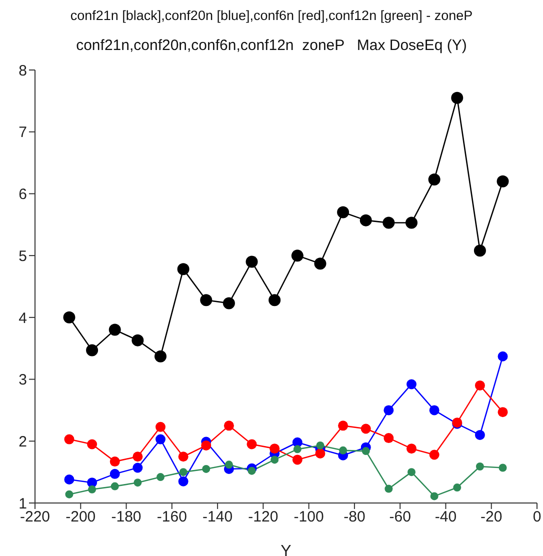  I want to click on y-tick-label: 2, so click(22, 441).